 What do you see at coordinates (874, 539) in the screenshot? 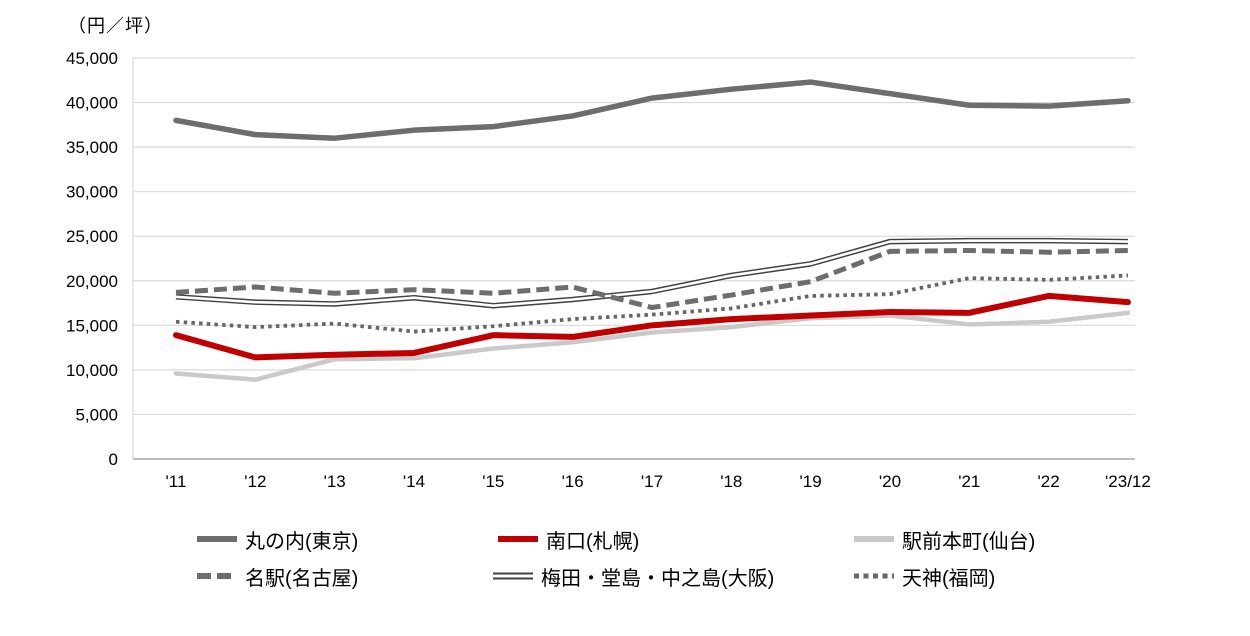
I see `legend-marker-solid-lightgray` at bounding box center [874, 539].